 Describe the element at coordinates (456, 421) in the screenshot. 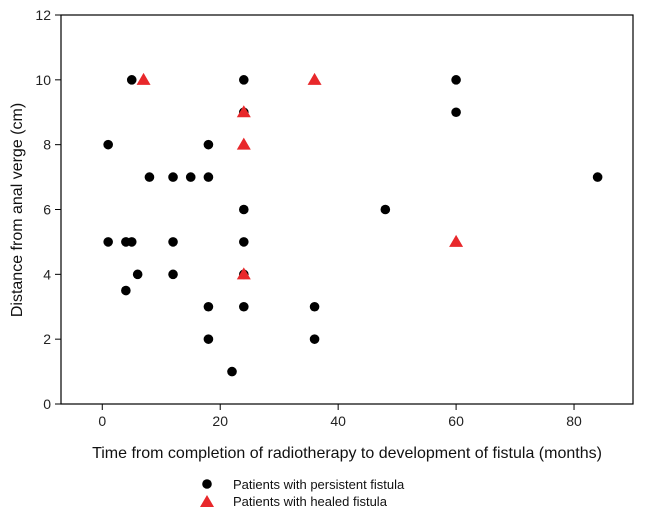

I see `x-tick-label-60: 60` at that location.